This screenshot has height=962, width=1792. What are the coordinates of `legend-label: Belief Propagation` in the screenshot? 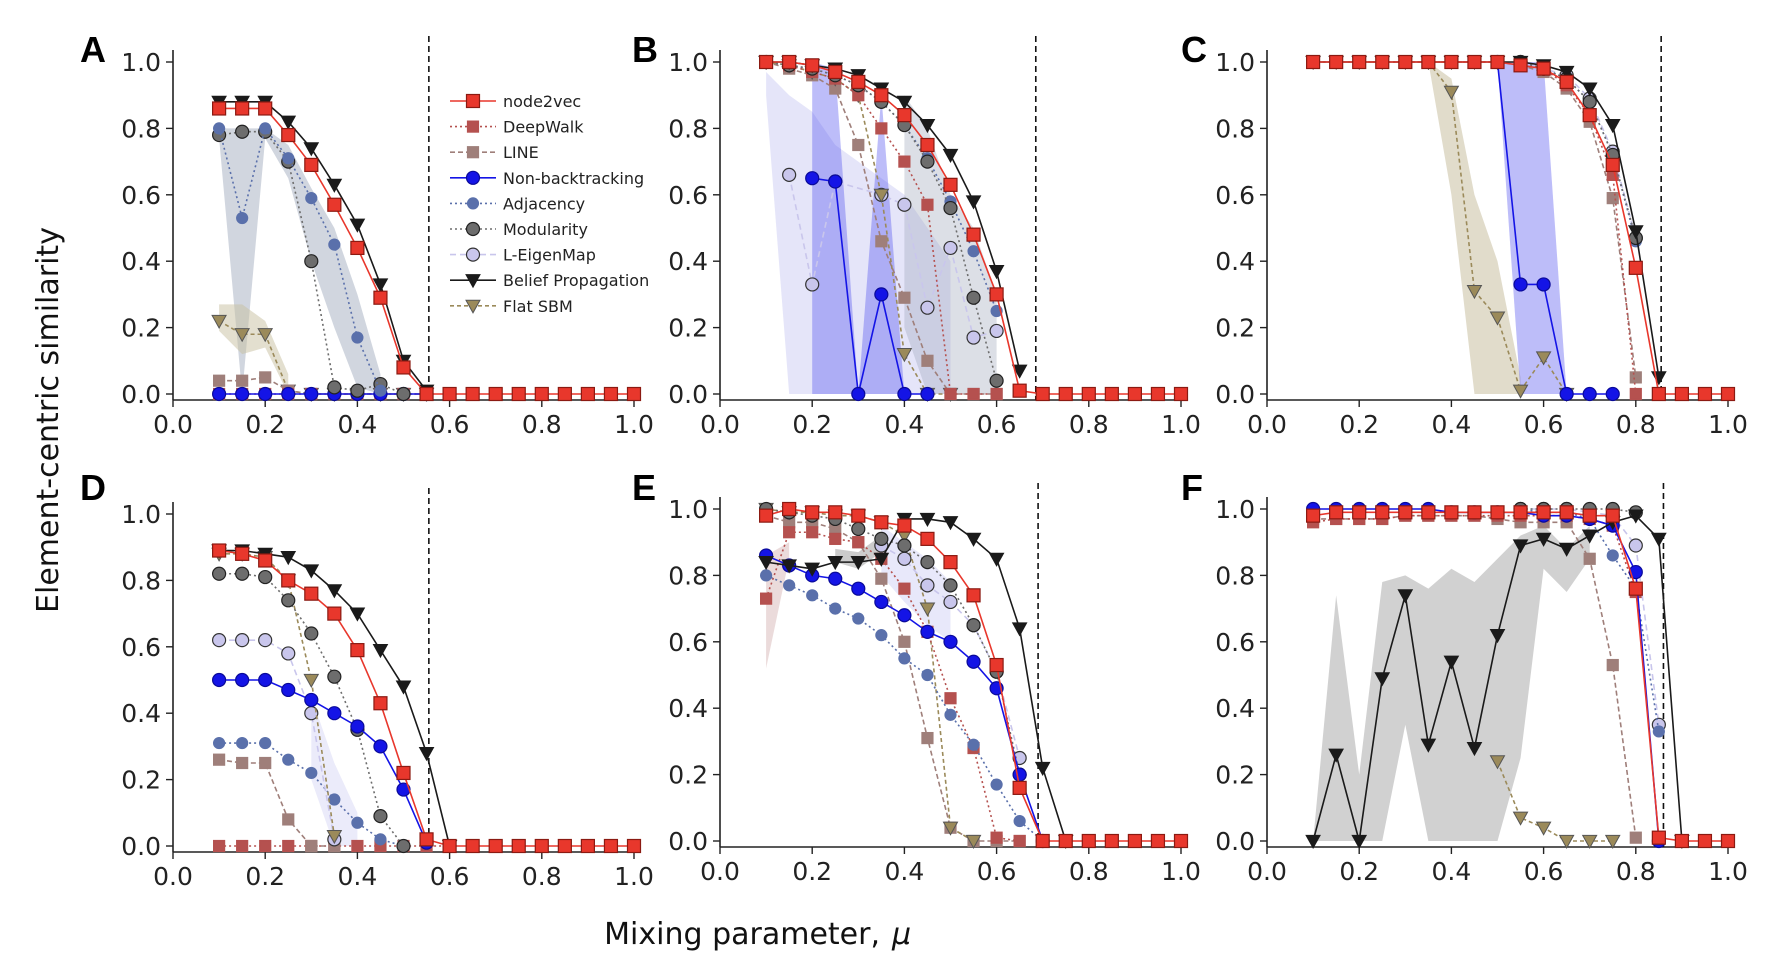 It's located at (576, 280).